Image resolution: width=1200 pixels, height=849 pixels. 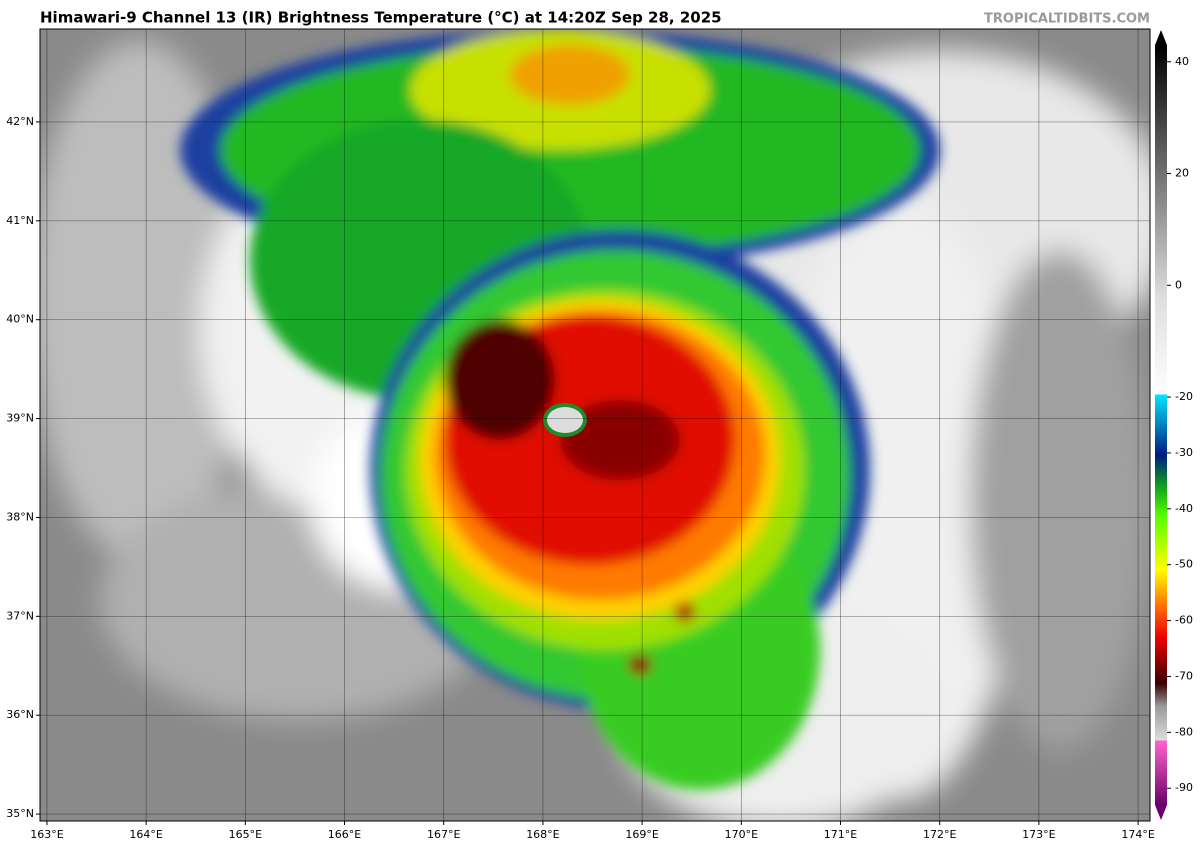 I want to click on y-tick-label: 39°N, so click(x=20, y=418).